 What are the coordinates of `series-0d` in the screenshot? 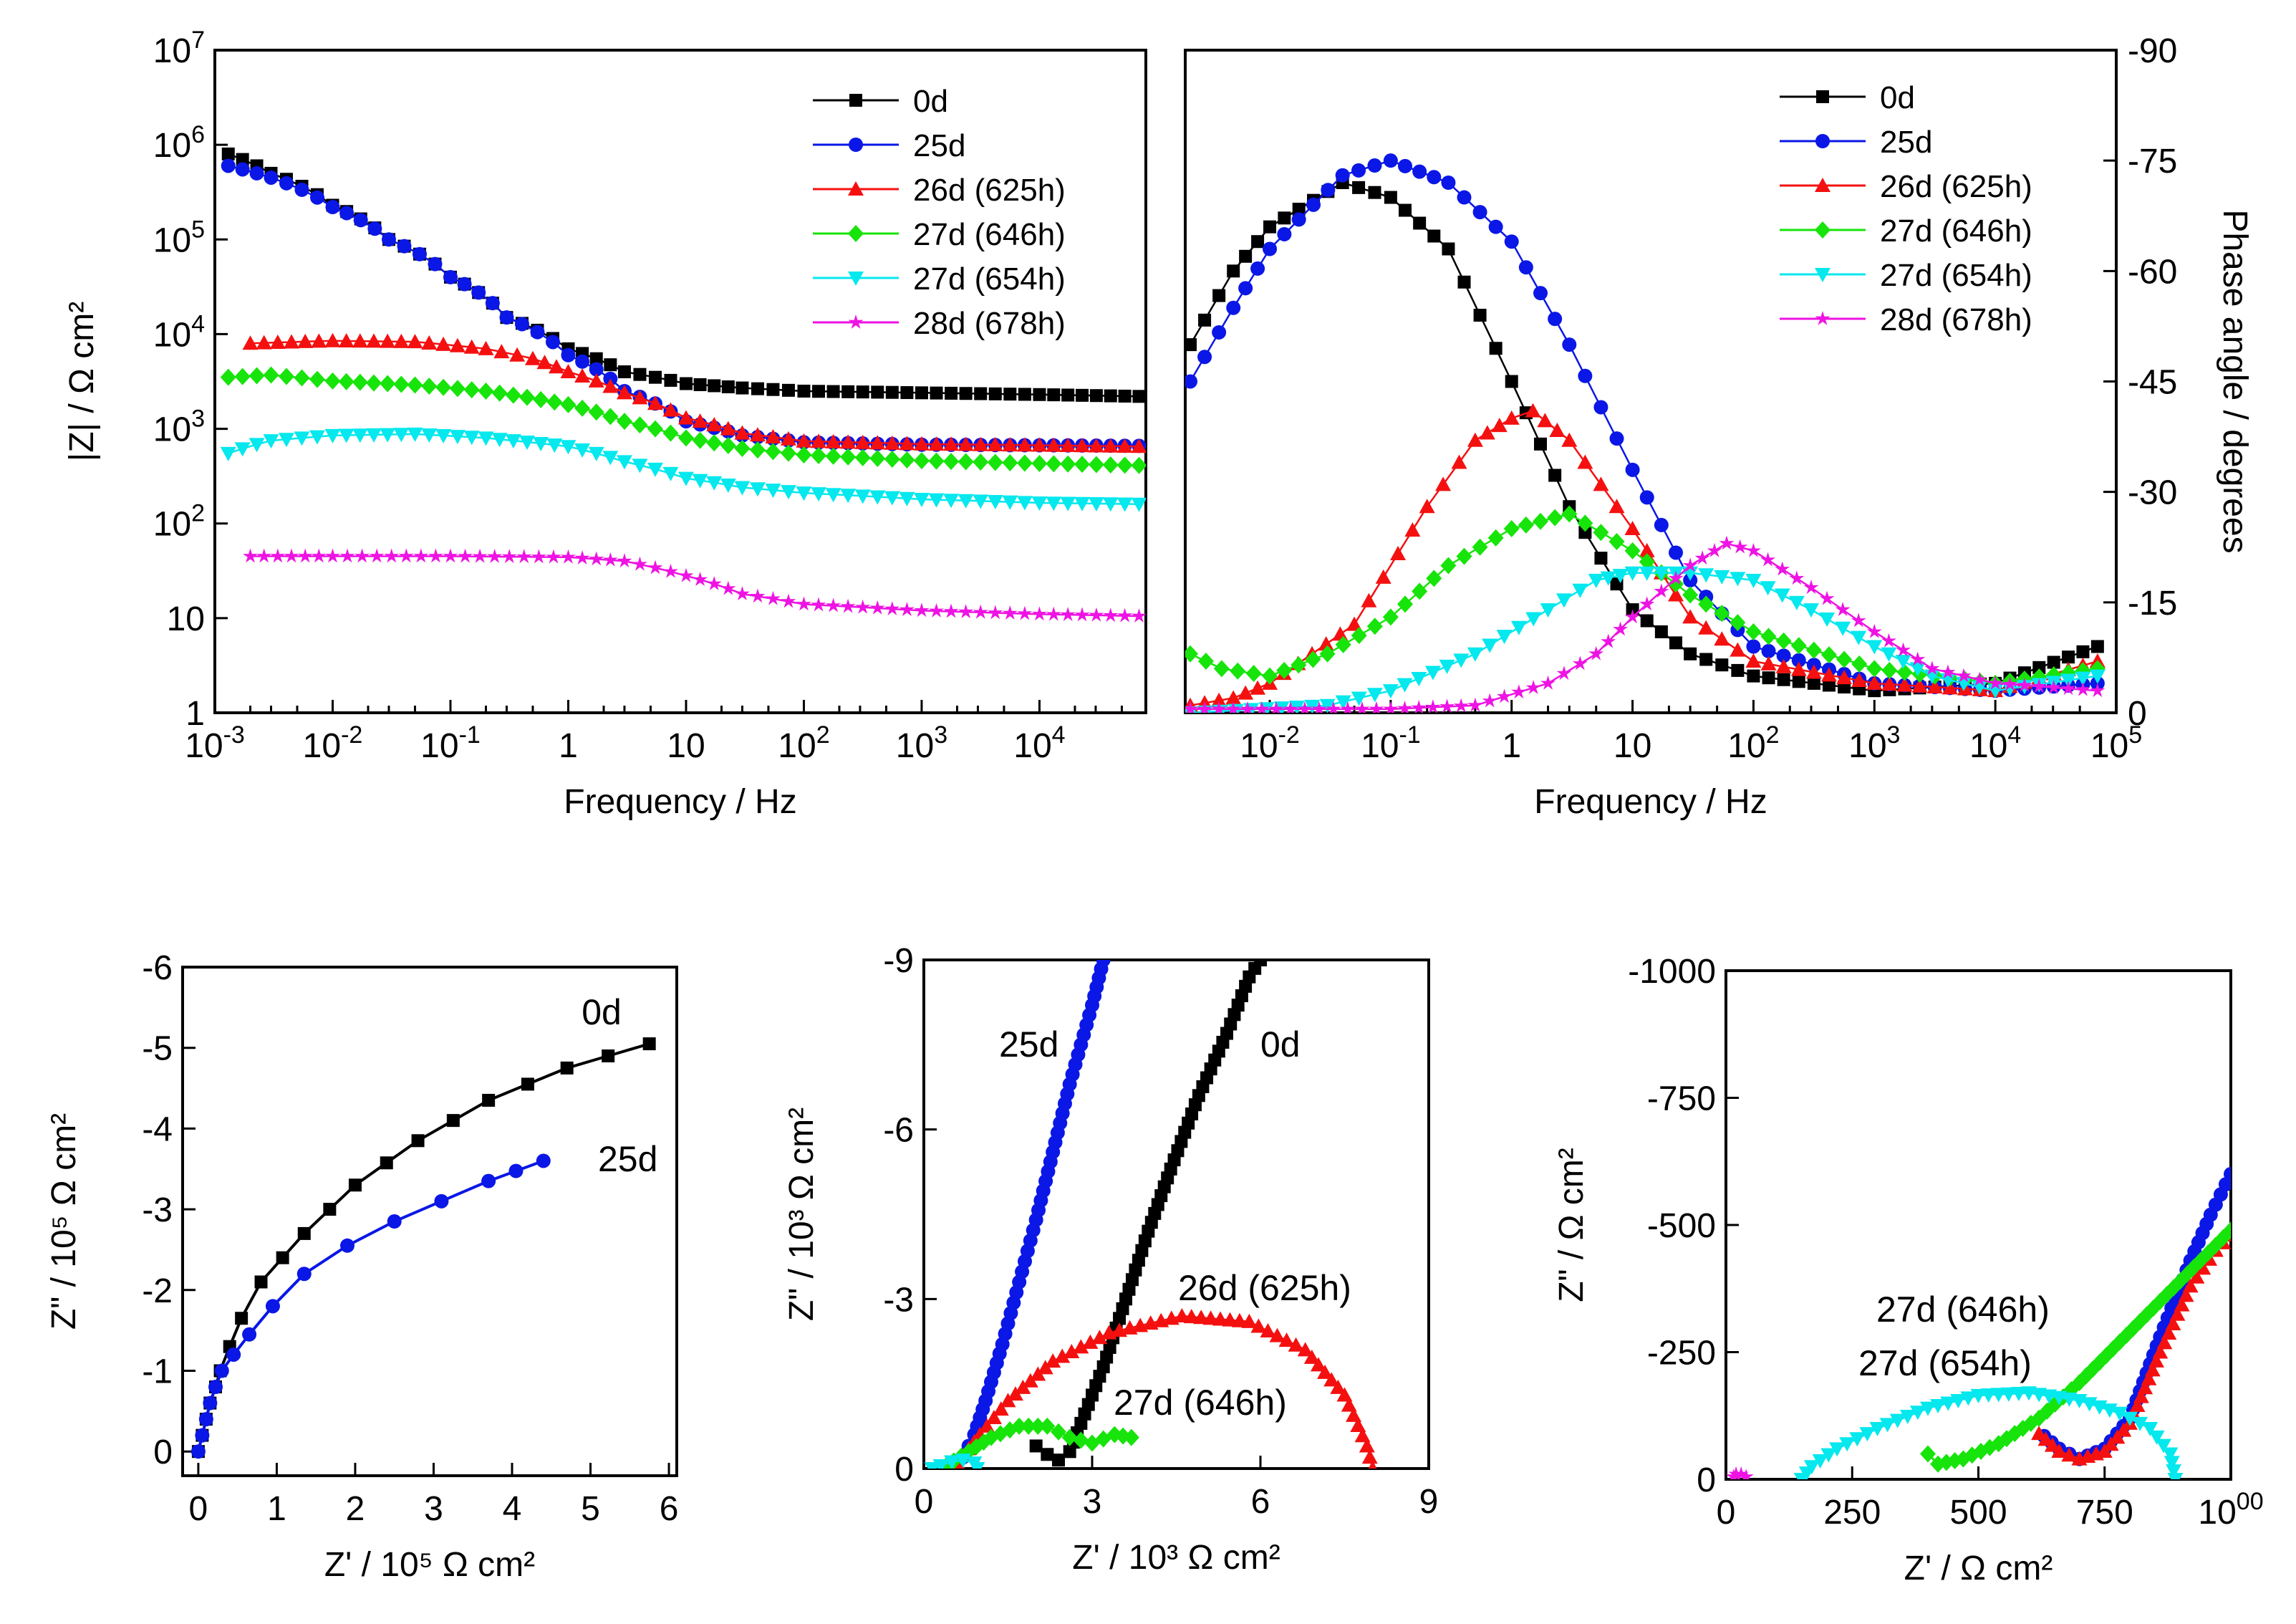 It's located at (1644, 437).